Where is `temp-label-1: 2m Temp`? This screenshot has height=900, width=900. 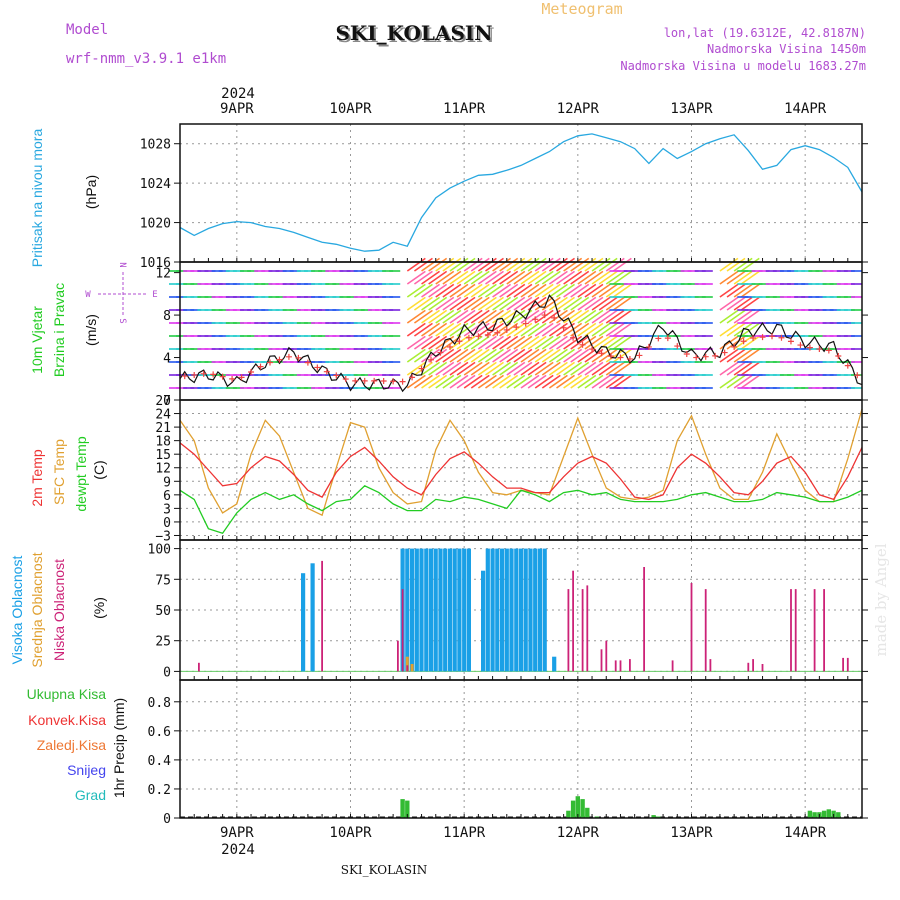 temp-label-1: 2m Temp is located at coordinates (37, 478).